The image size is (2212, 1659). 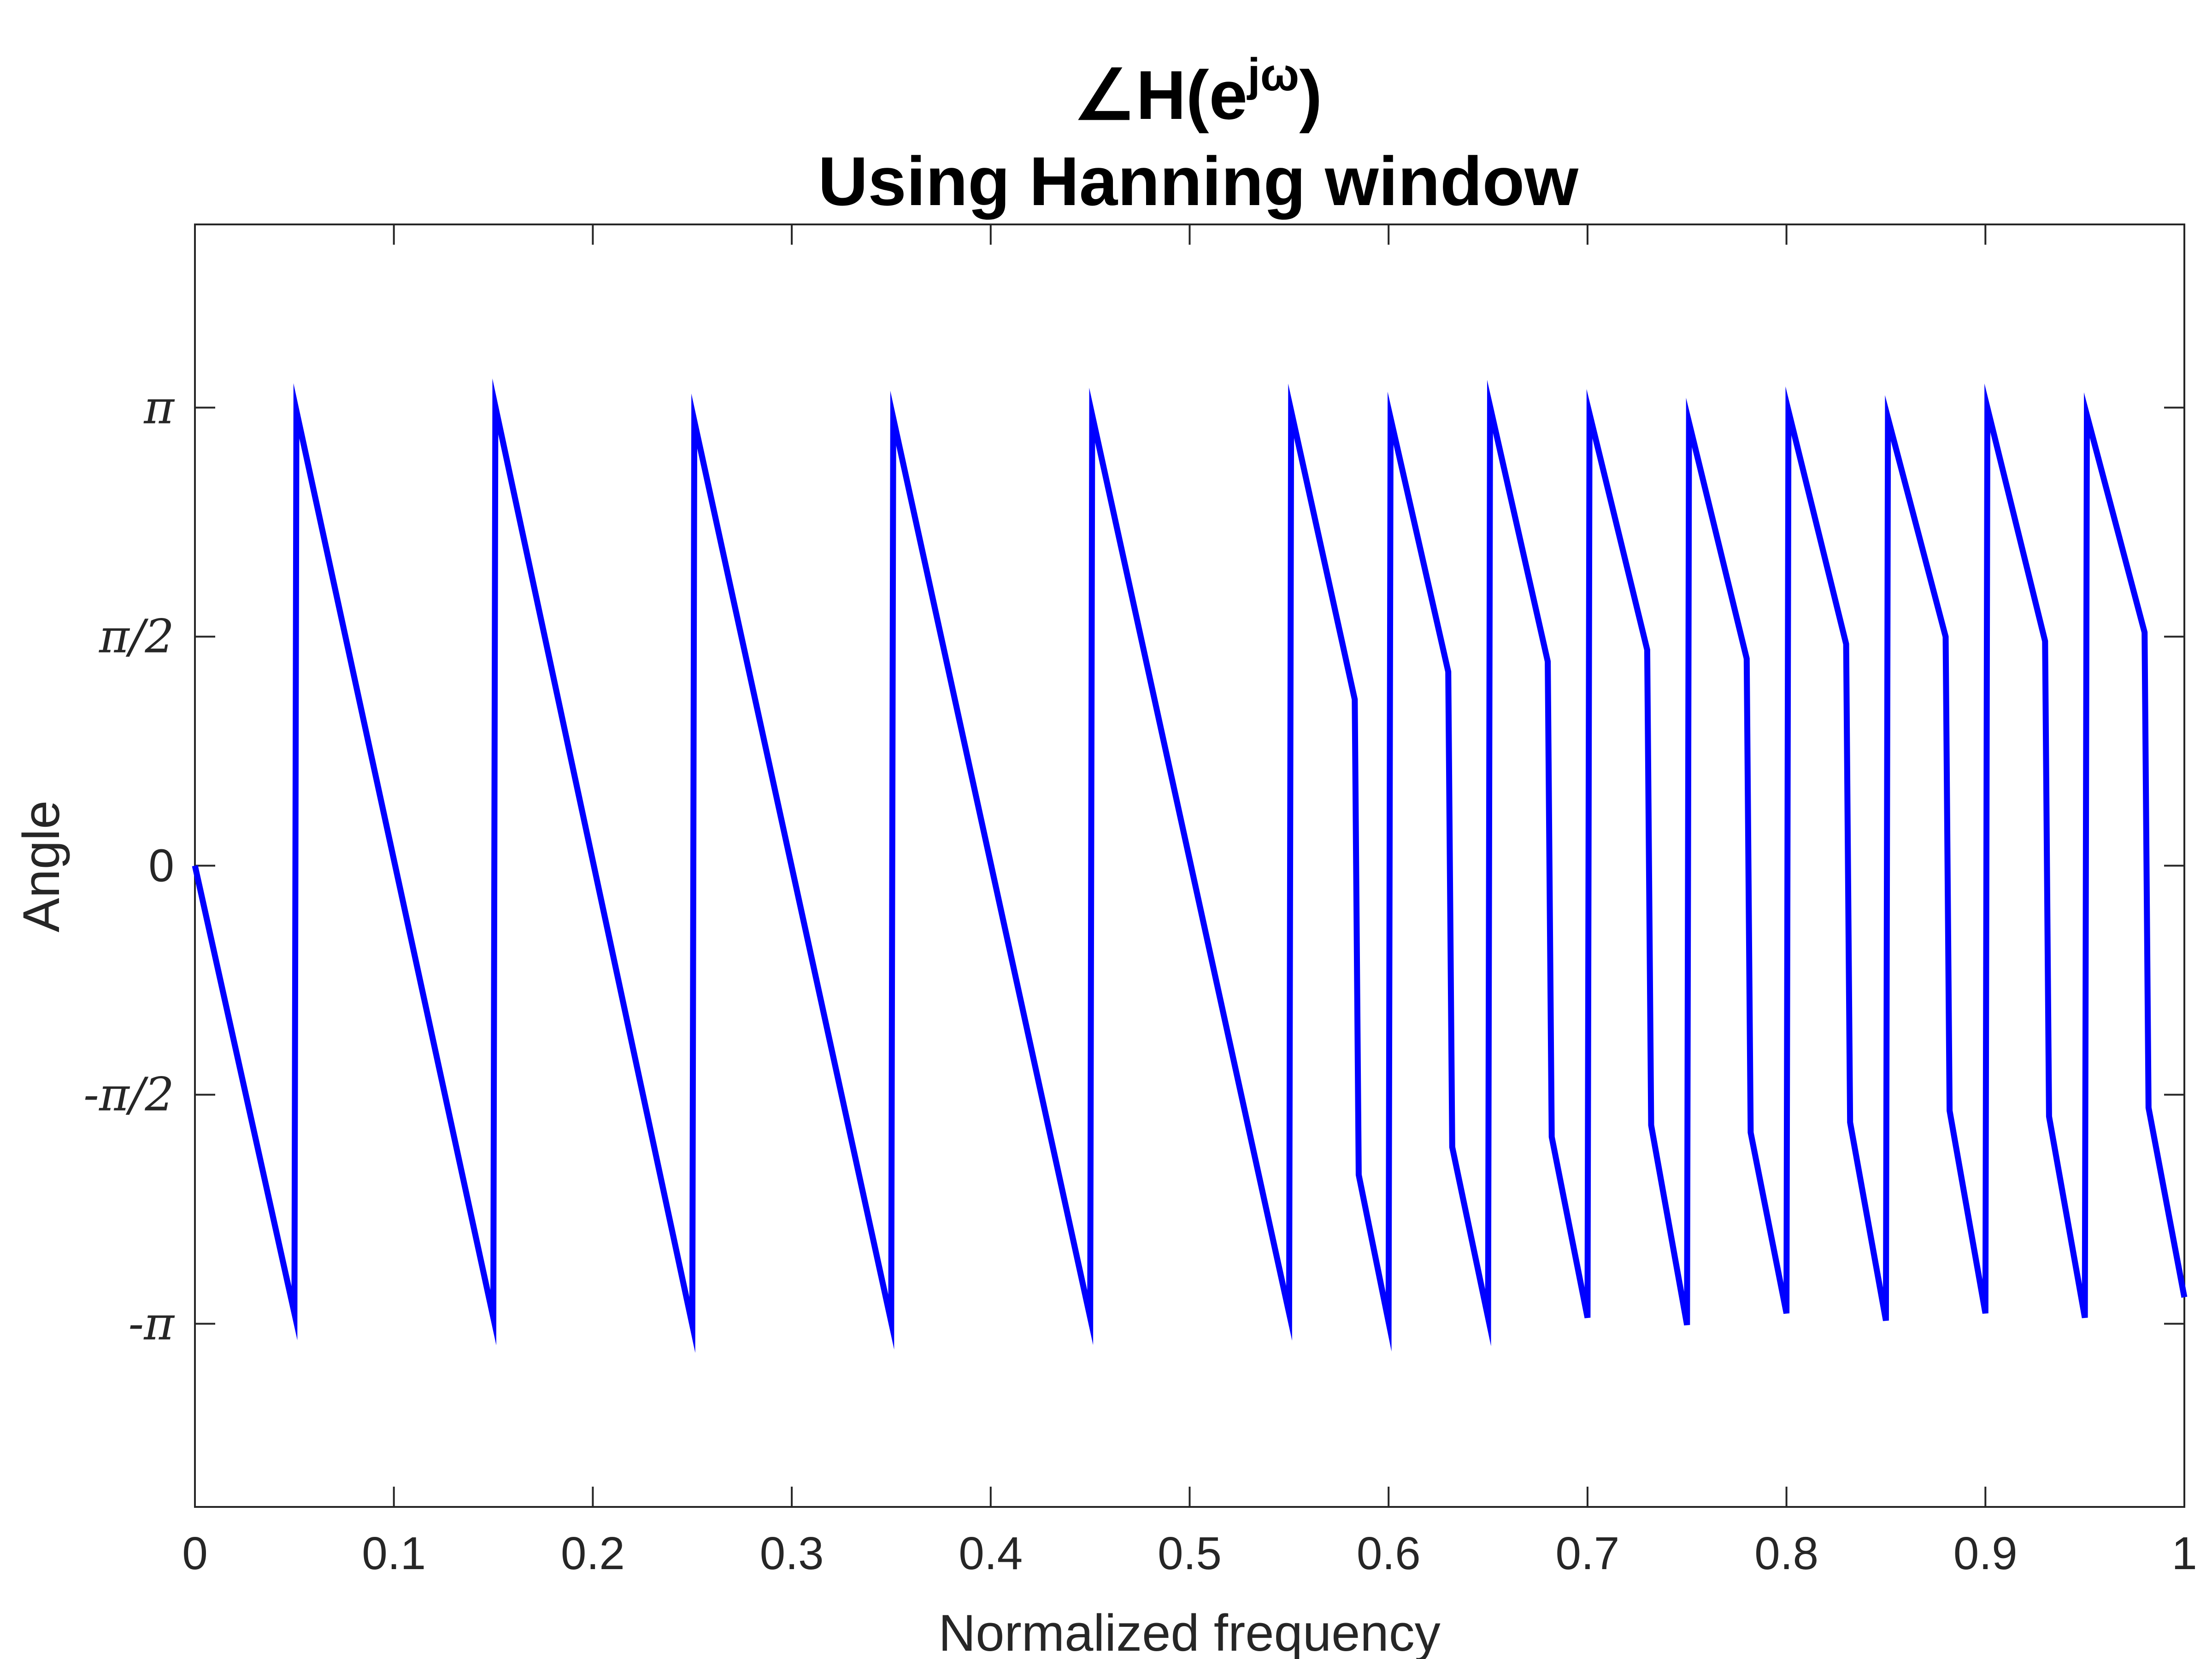 What do you see at coordinates (2184, 1553) in the screenshot?
I see `x-tick-label: 1` at bounding box center [2184, 1553].